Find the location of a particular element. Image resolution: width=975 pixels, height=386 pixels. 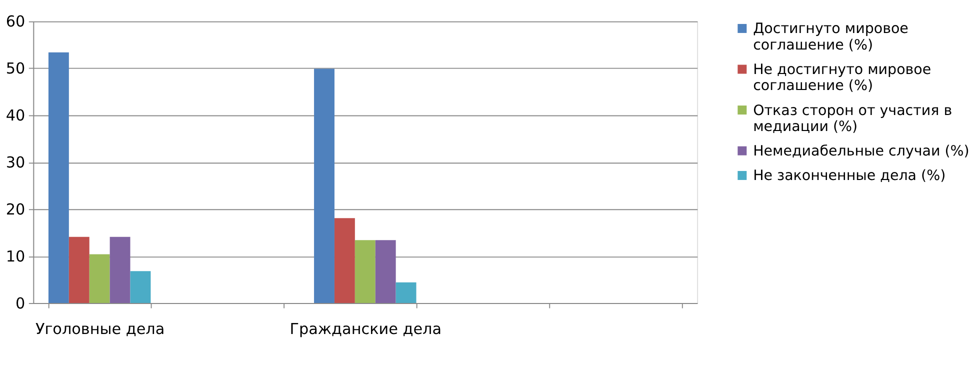

y-tick-label: 50 is located at coordinates (16, 69).